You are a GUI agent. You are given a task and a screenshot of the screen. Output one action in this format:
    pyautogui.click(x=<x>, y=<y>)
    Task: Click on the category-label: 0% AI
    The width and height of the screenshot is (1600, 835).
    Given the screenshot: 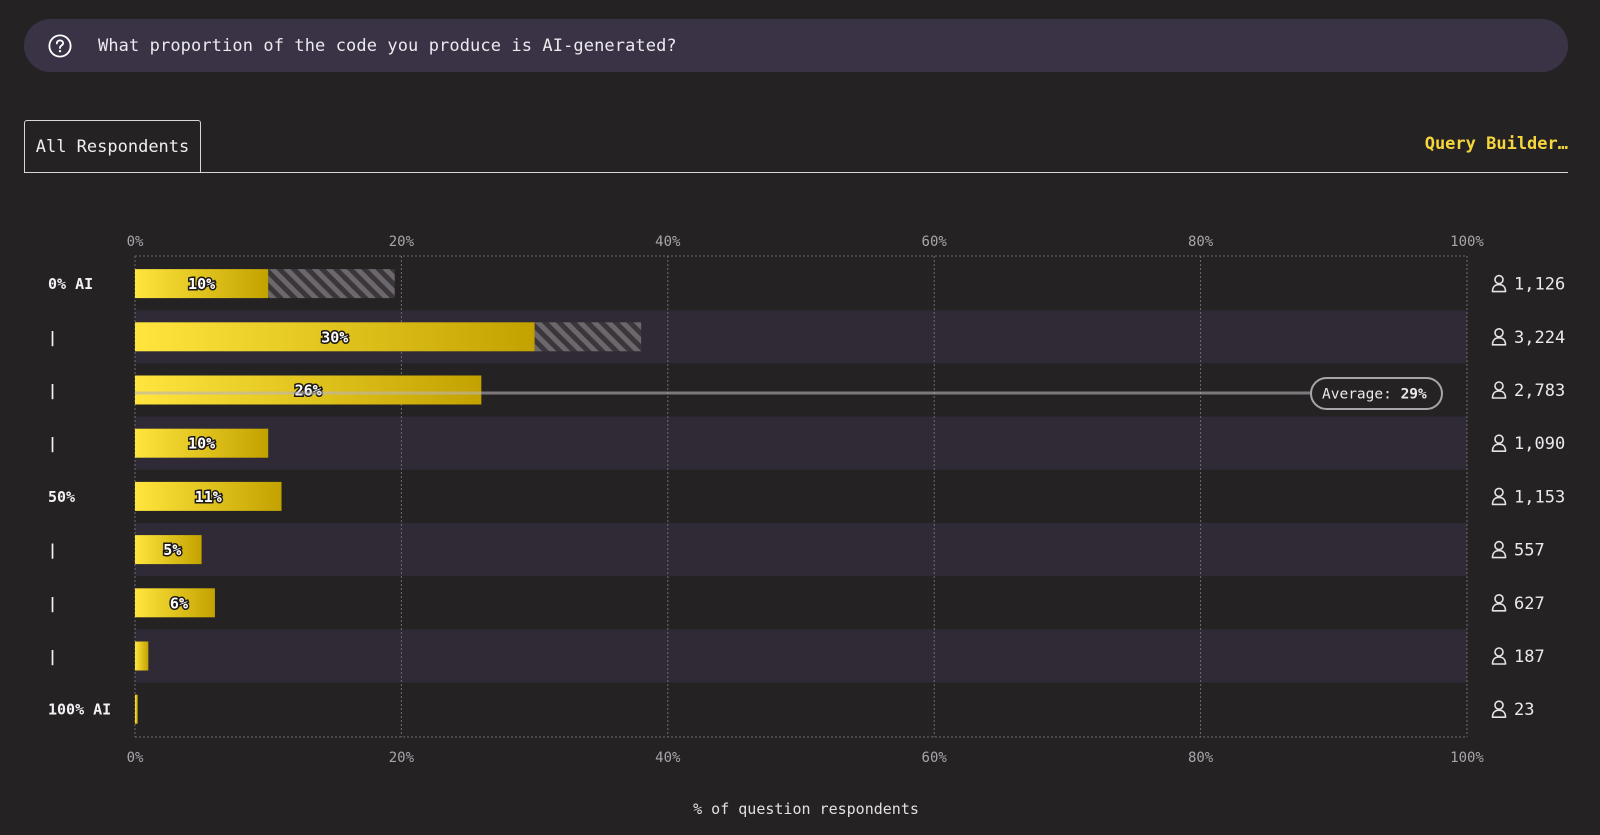 What is the action you would take?
    pyautogui.click(x=70, y=284)
    